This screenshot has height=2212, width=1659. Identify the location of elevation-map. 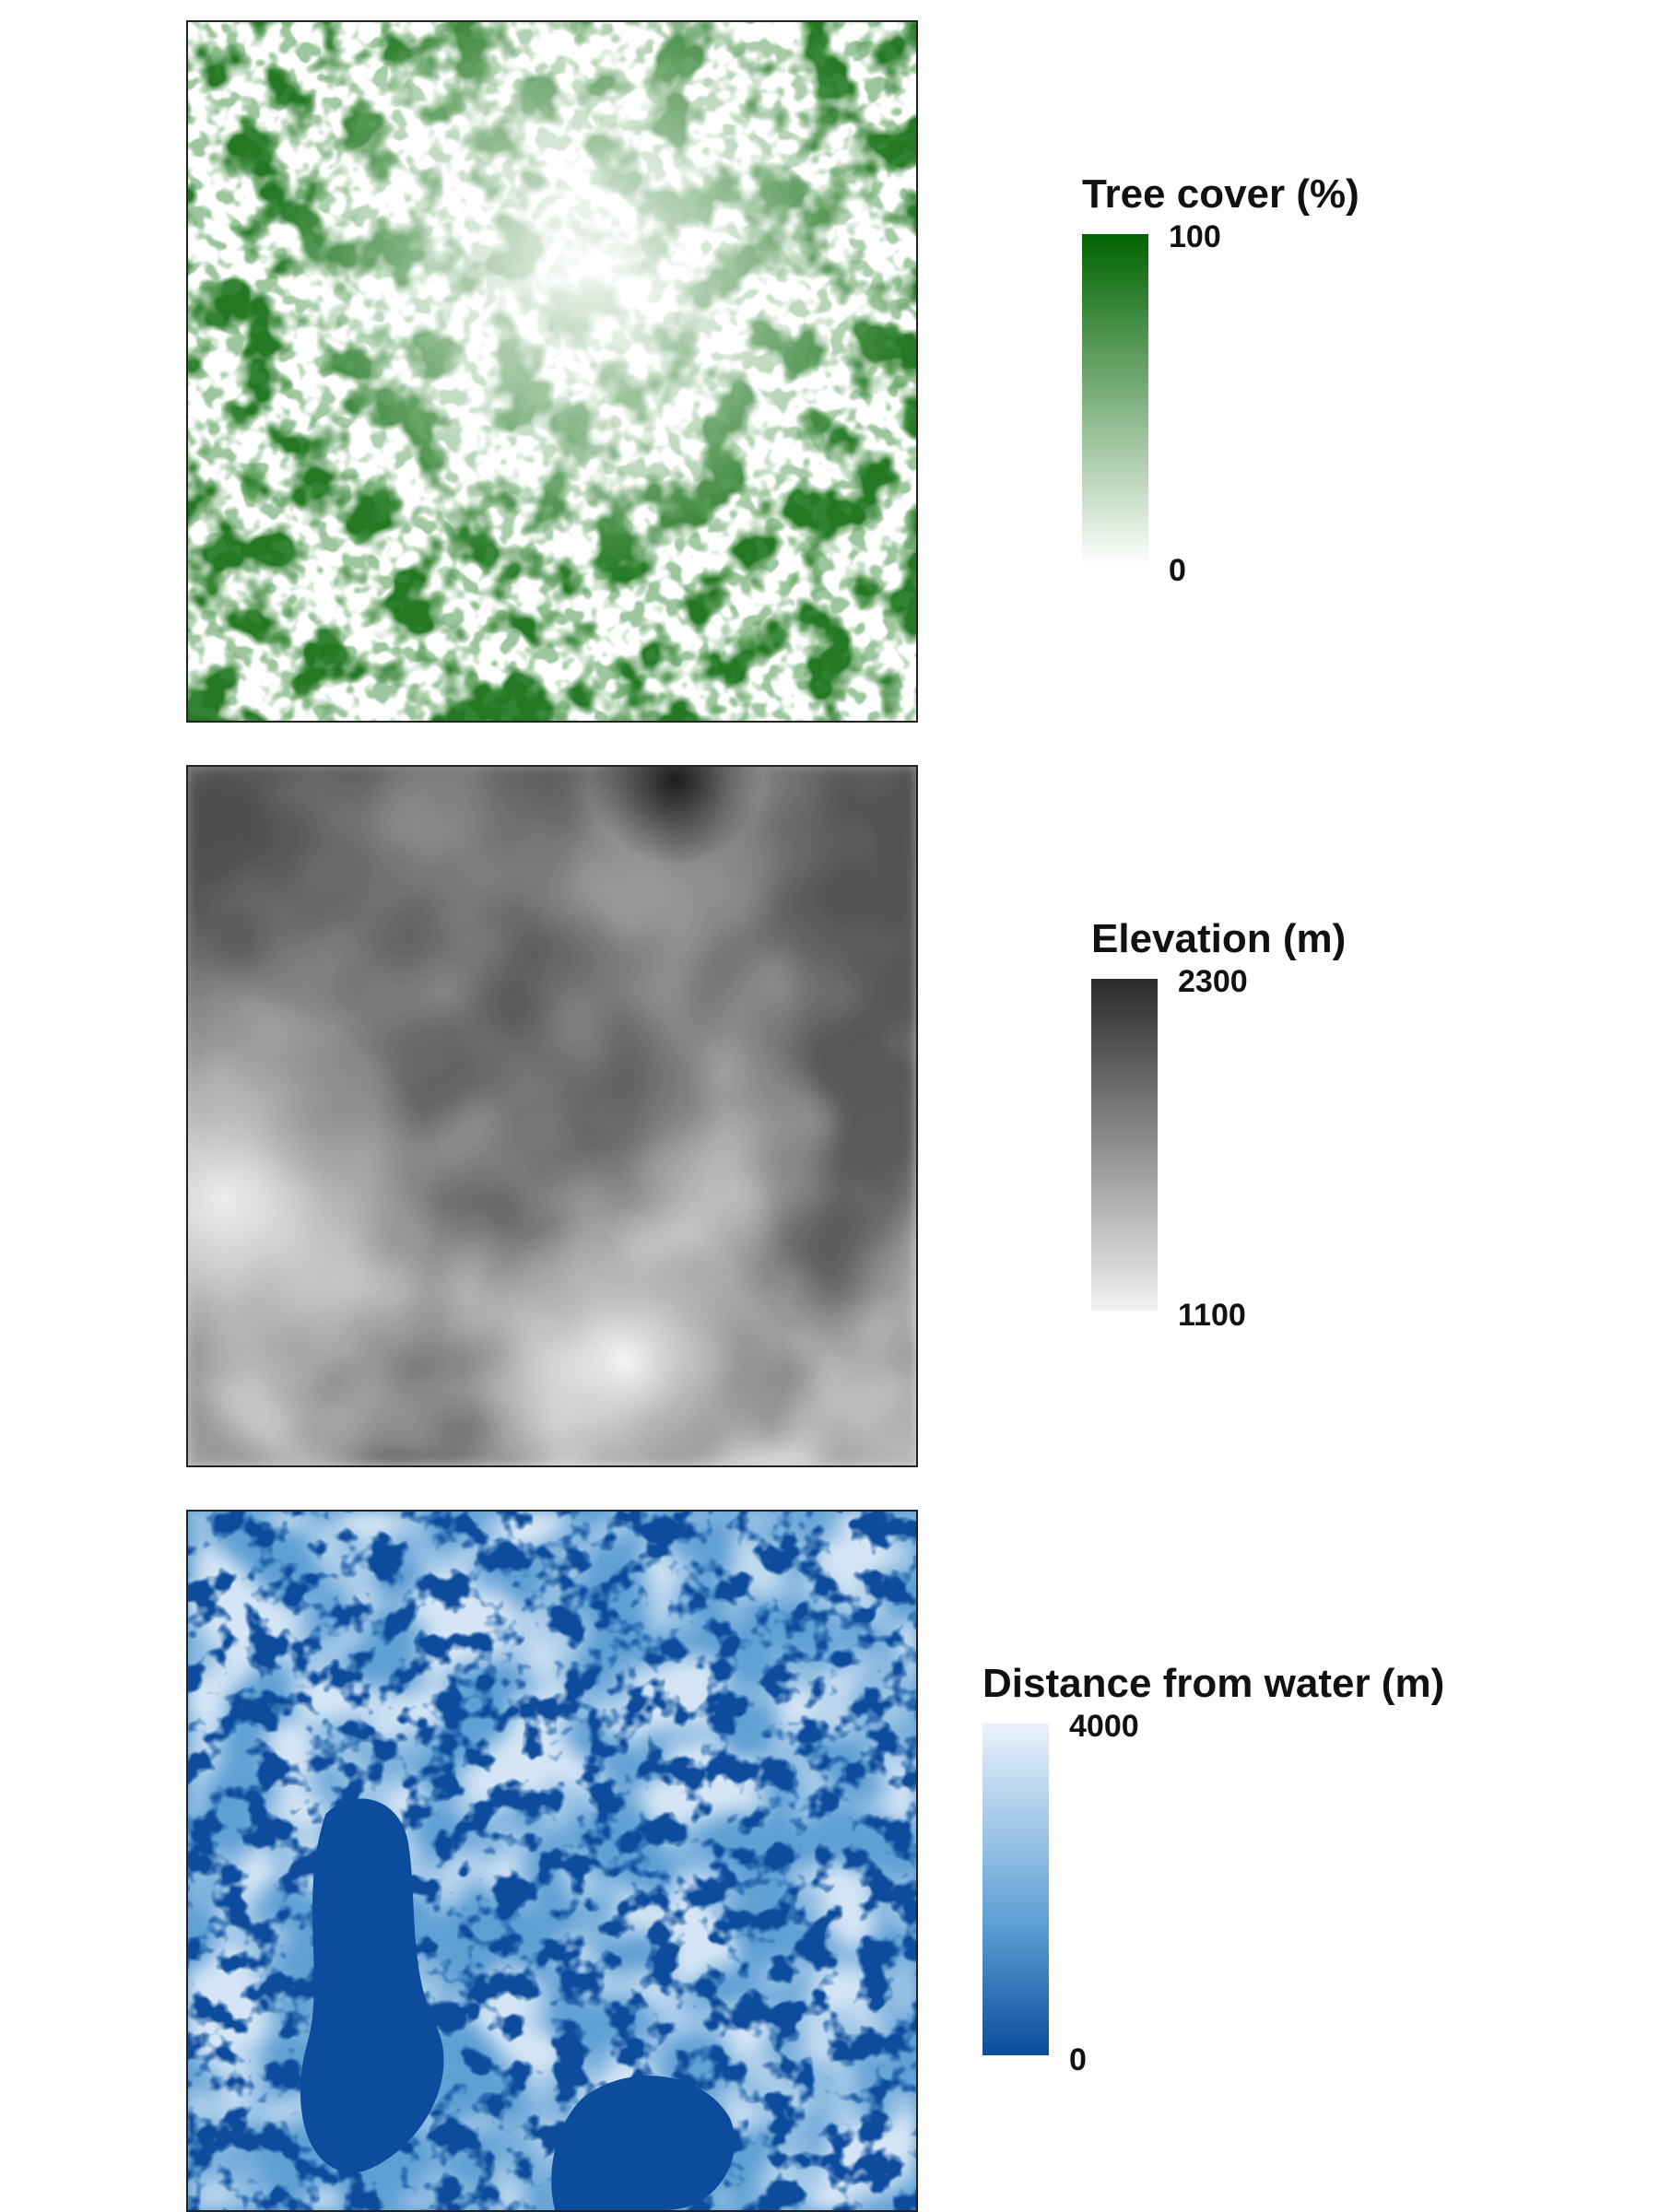
(552, 1116).